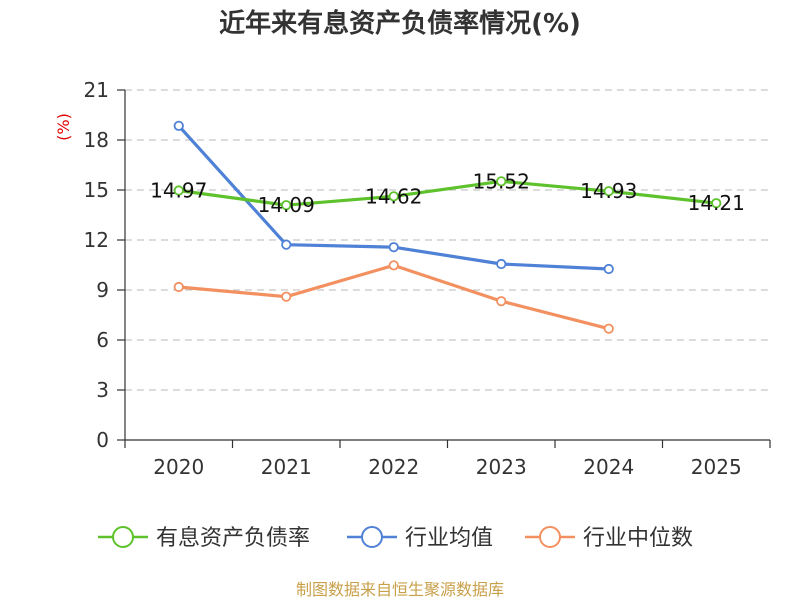 This screenshot has height=600, width=800. I want to click on legend: 有息资产负债率 行业均值 行业中位数, so click(395, 538).